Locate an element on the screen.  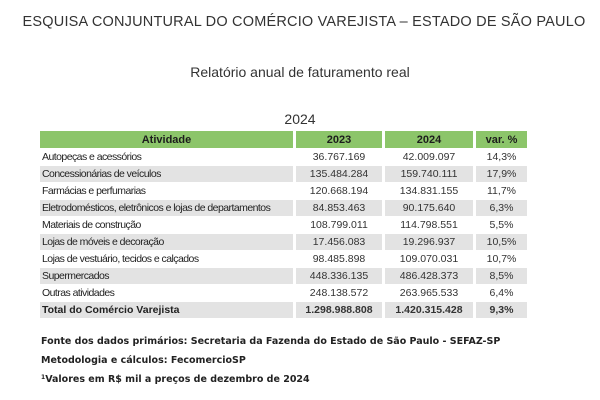
value-2024-cell: 159.740.111 is located at coordinates (429, 174).